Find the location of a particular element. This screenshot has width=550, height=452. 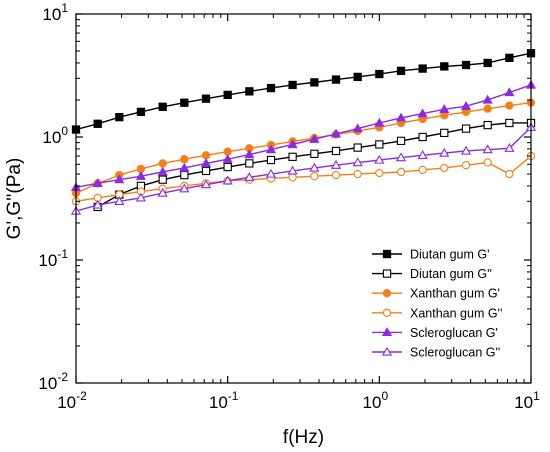

y-tick-label: 10⁻¹ is located at coordinates (53, 258).